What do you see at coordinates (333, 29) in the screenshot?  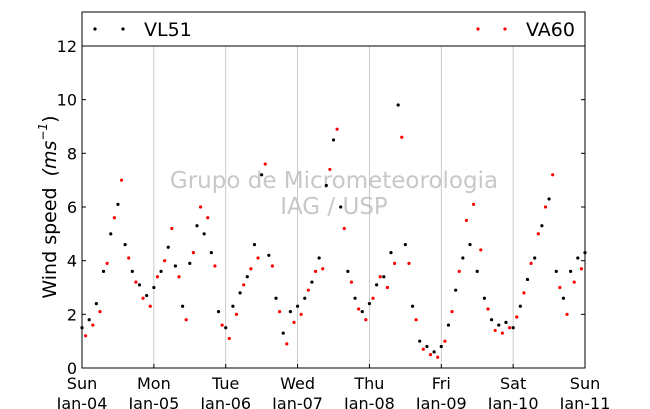 I see `legend-frame` at bounding box center [333, 29].